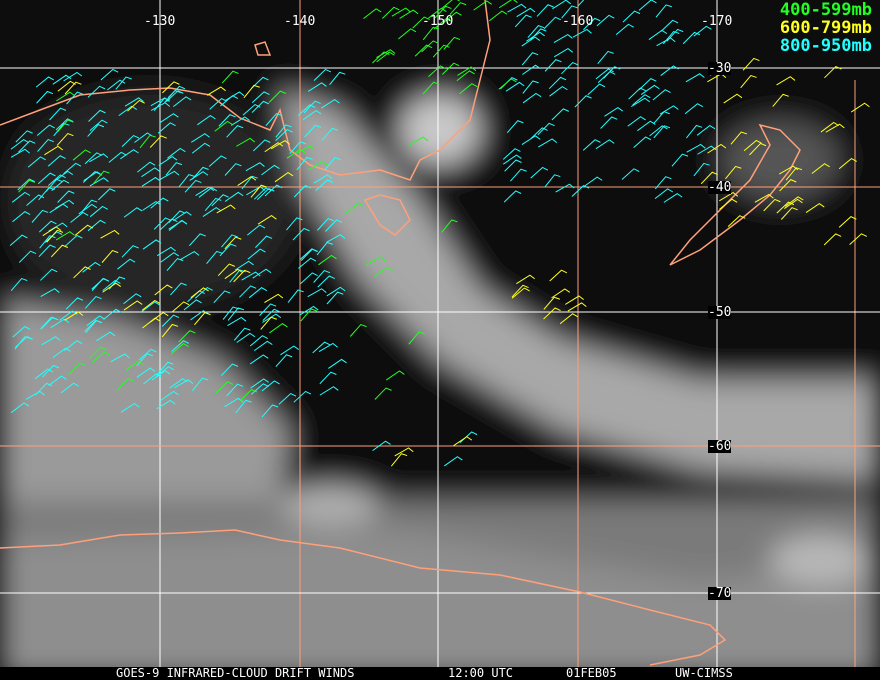 Image resolution: width=880 pixels, height=680 pixels. I want to click on footer-source: UW-CIMSS, so click(704, 673).